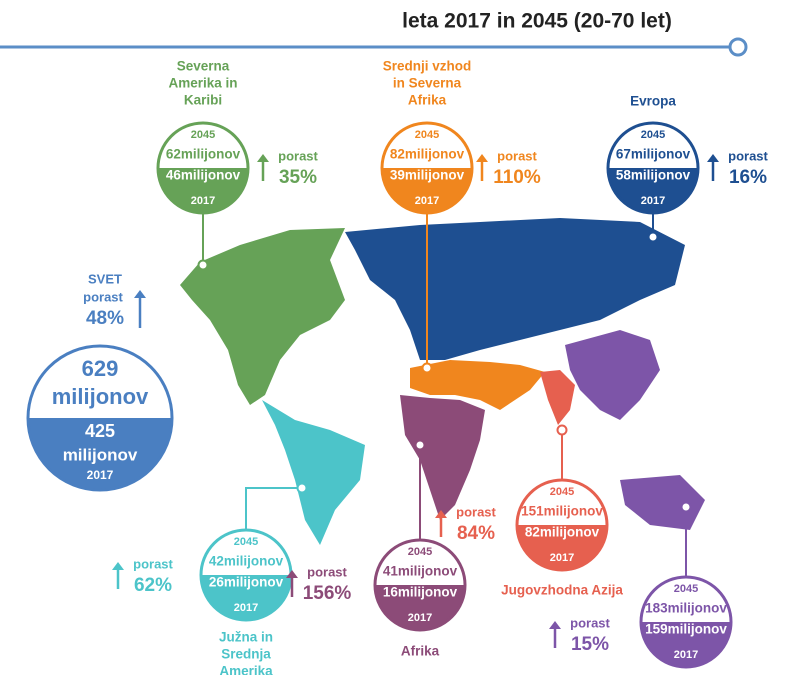 The image size is (800, 675). Describe the element at coordinates (427, 66) in the screenshot. I see `region-name: Srednji vzhod` at that location.